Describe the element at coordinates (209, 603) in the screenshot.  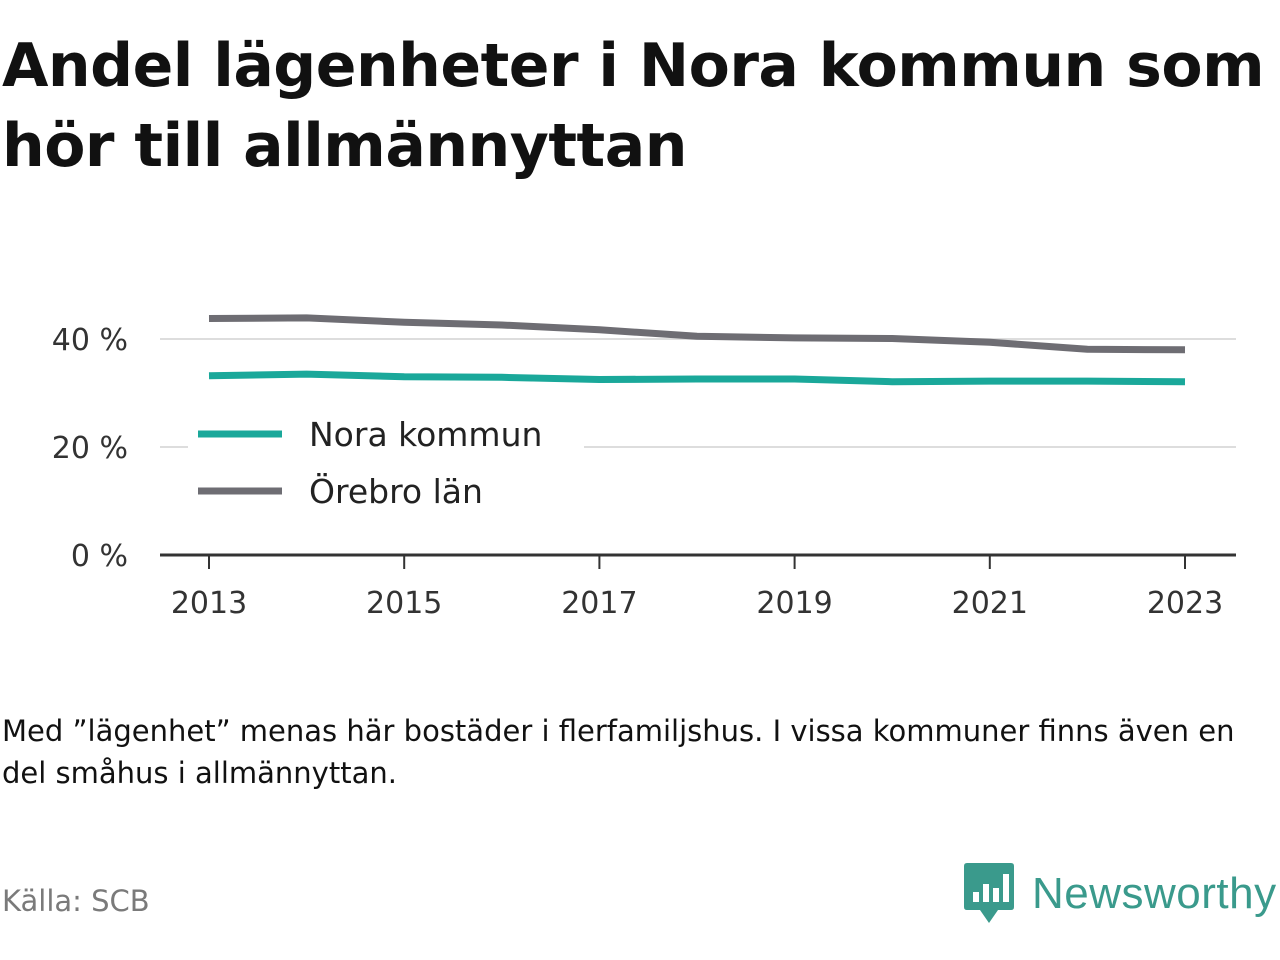
I see `x-tick-label: 2013` at that location.